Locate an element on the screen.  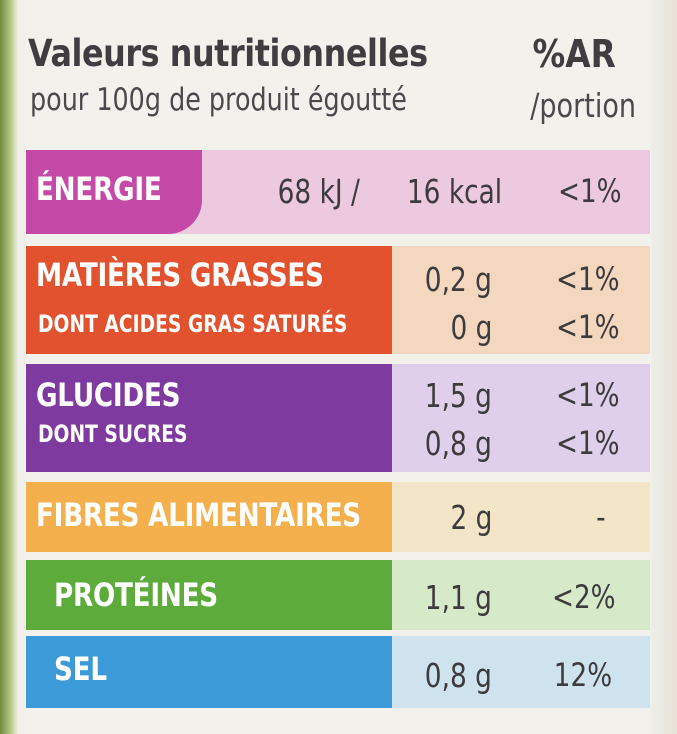
protein-percent: <2% is located at coordinates (584, 597).